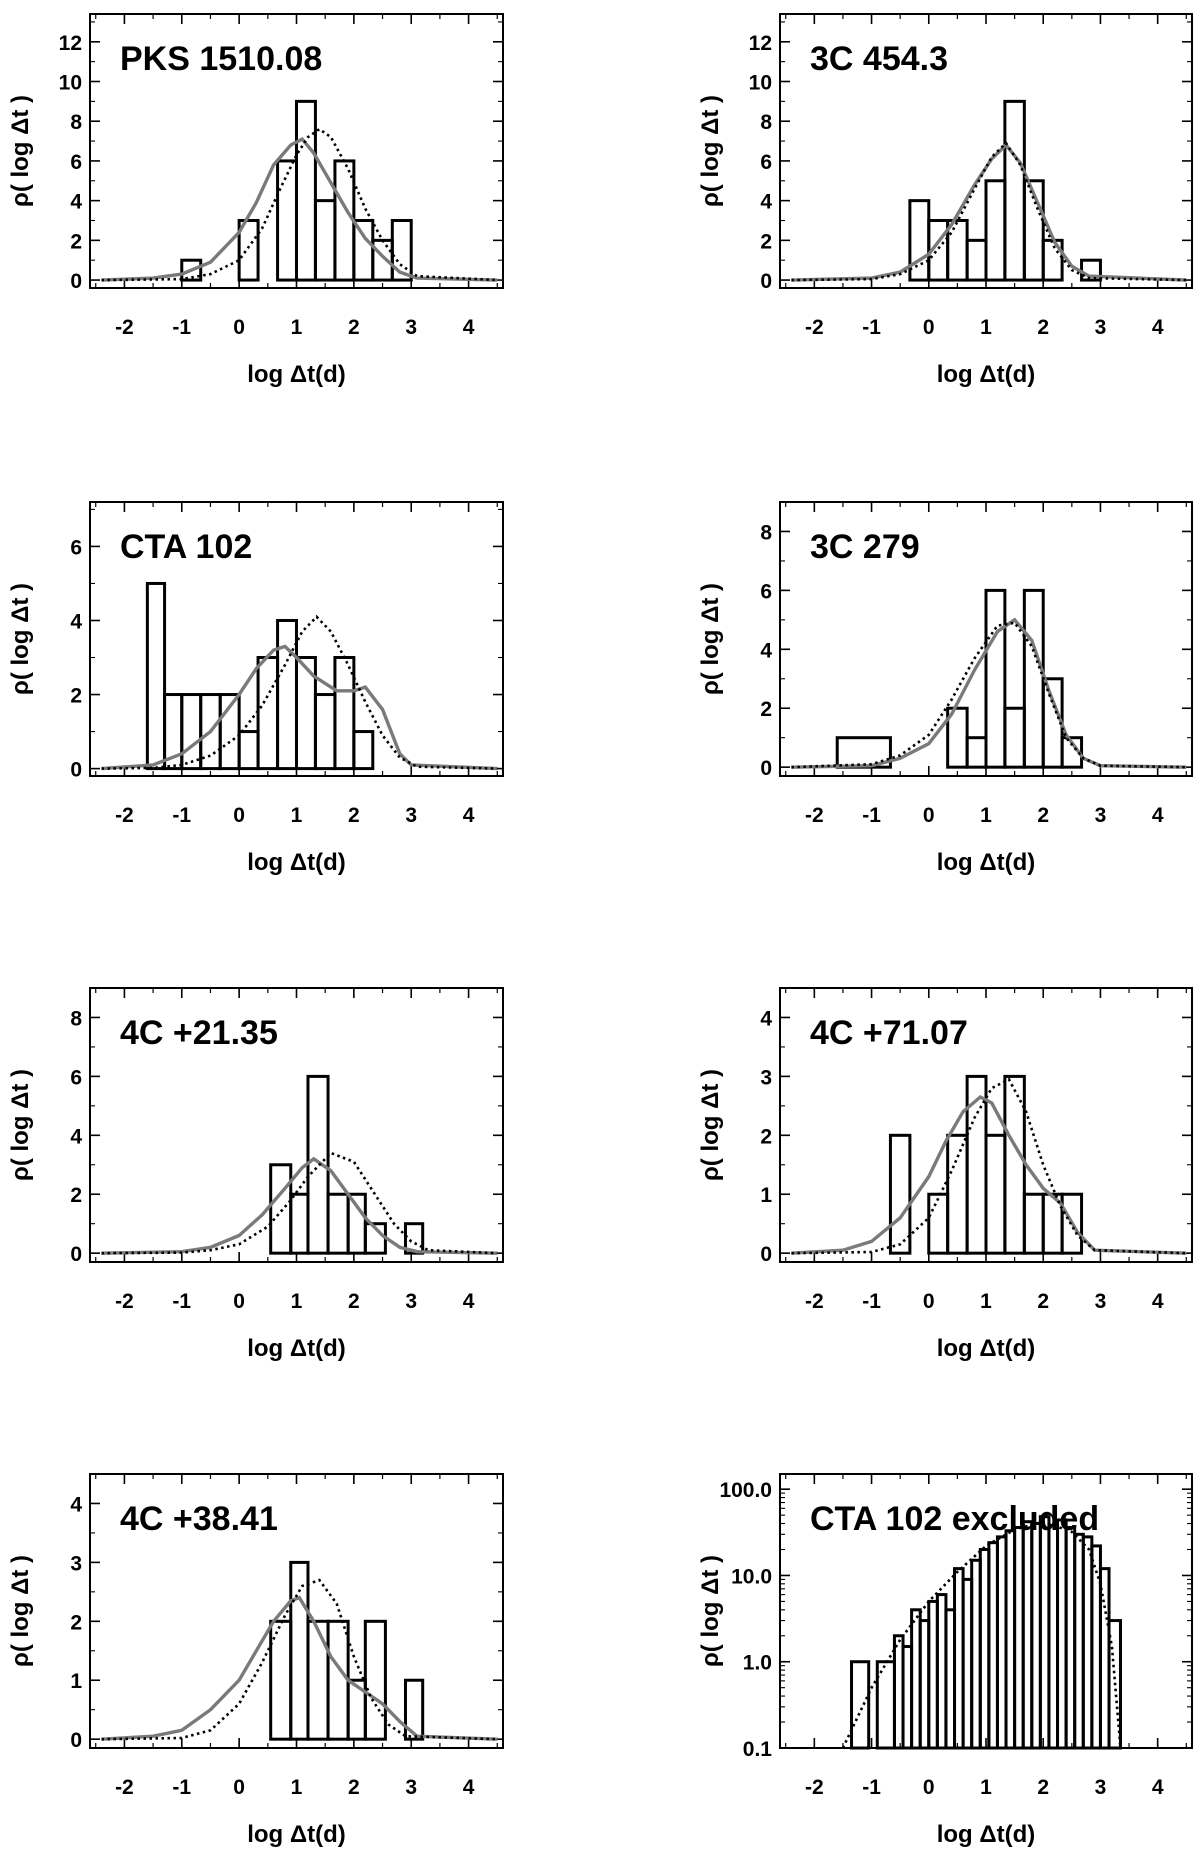  Describe the element at coordinates (745, 1490) in the screenshot. I see `y-tick-label: 100.0` at that location.